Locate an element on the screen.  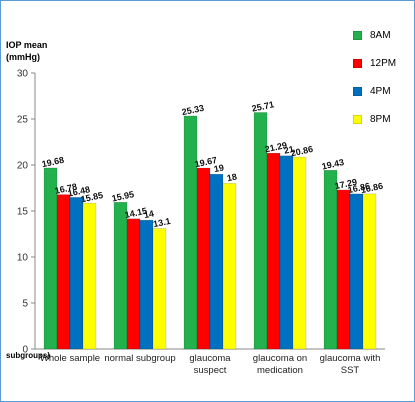
data-label: 16.78 is located at coordinates (66, 188).